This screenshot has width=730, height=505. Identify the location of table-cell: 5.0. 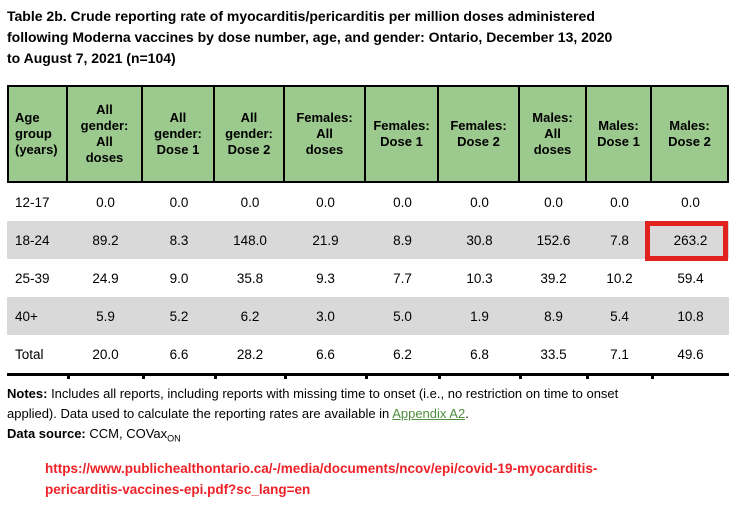
(402, 316).